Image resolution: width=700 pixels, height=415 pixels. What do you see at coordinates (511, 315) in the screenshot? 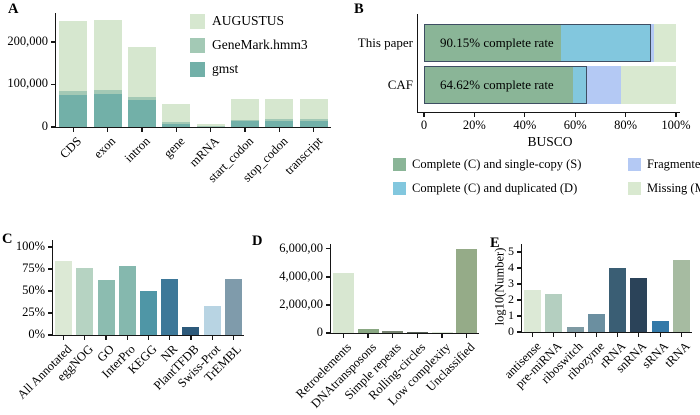
I see `y-tick-label: 1` at bounding box center [511, 315].